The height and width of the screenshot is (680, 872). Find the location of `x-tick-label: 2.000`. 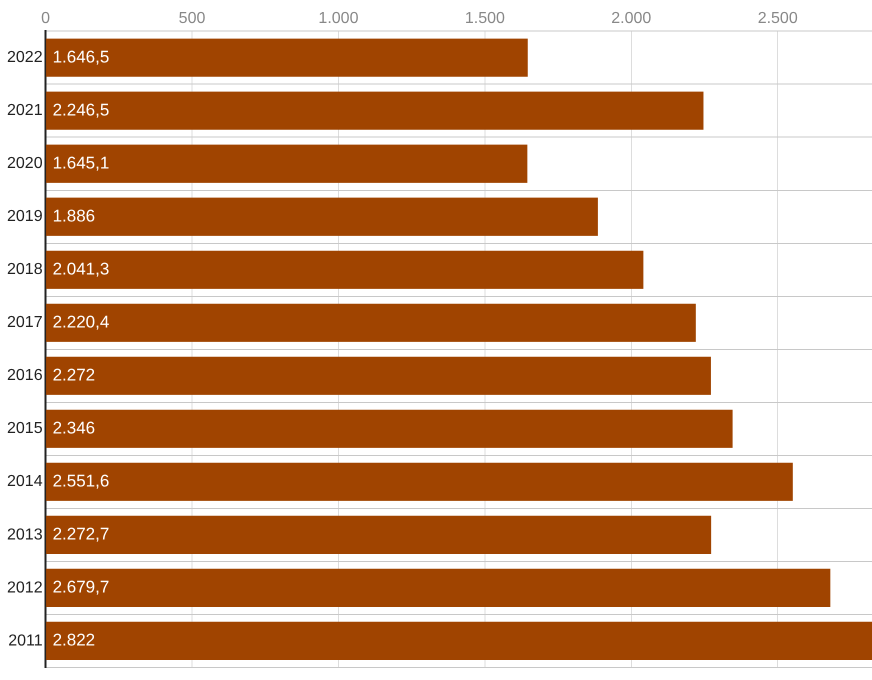

x-tick-label: 2.000 is located at coordinates (631, 19).